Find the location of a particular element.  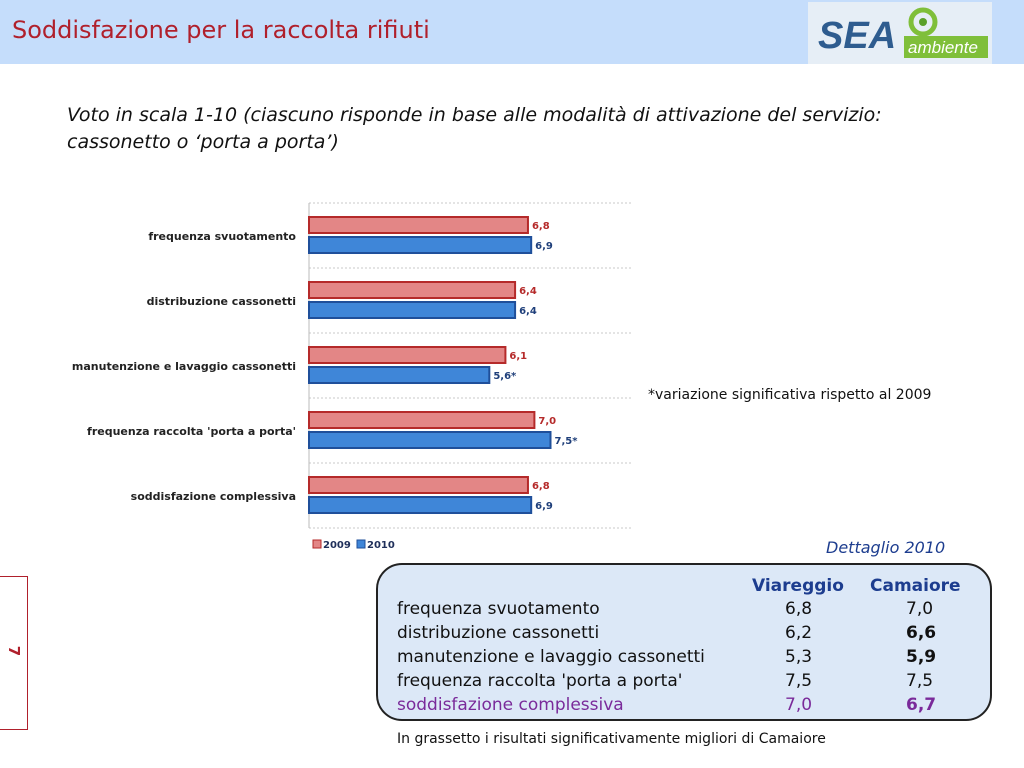

data-label-2009: 6,4 is located at coordinates (528, 291).